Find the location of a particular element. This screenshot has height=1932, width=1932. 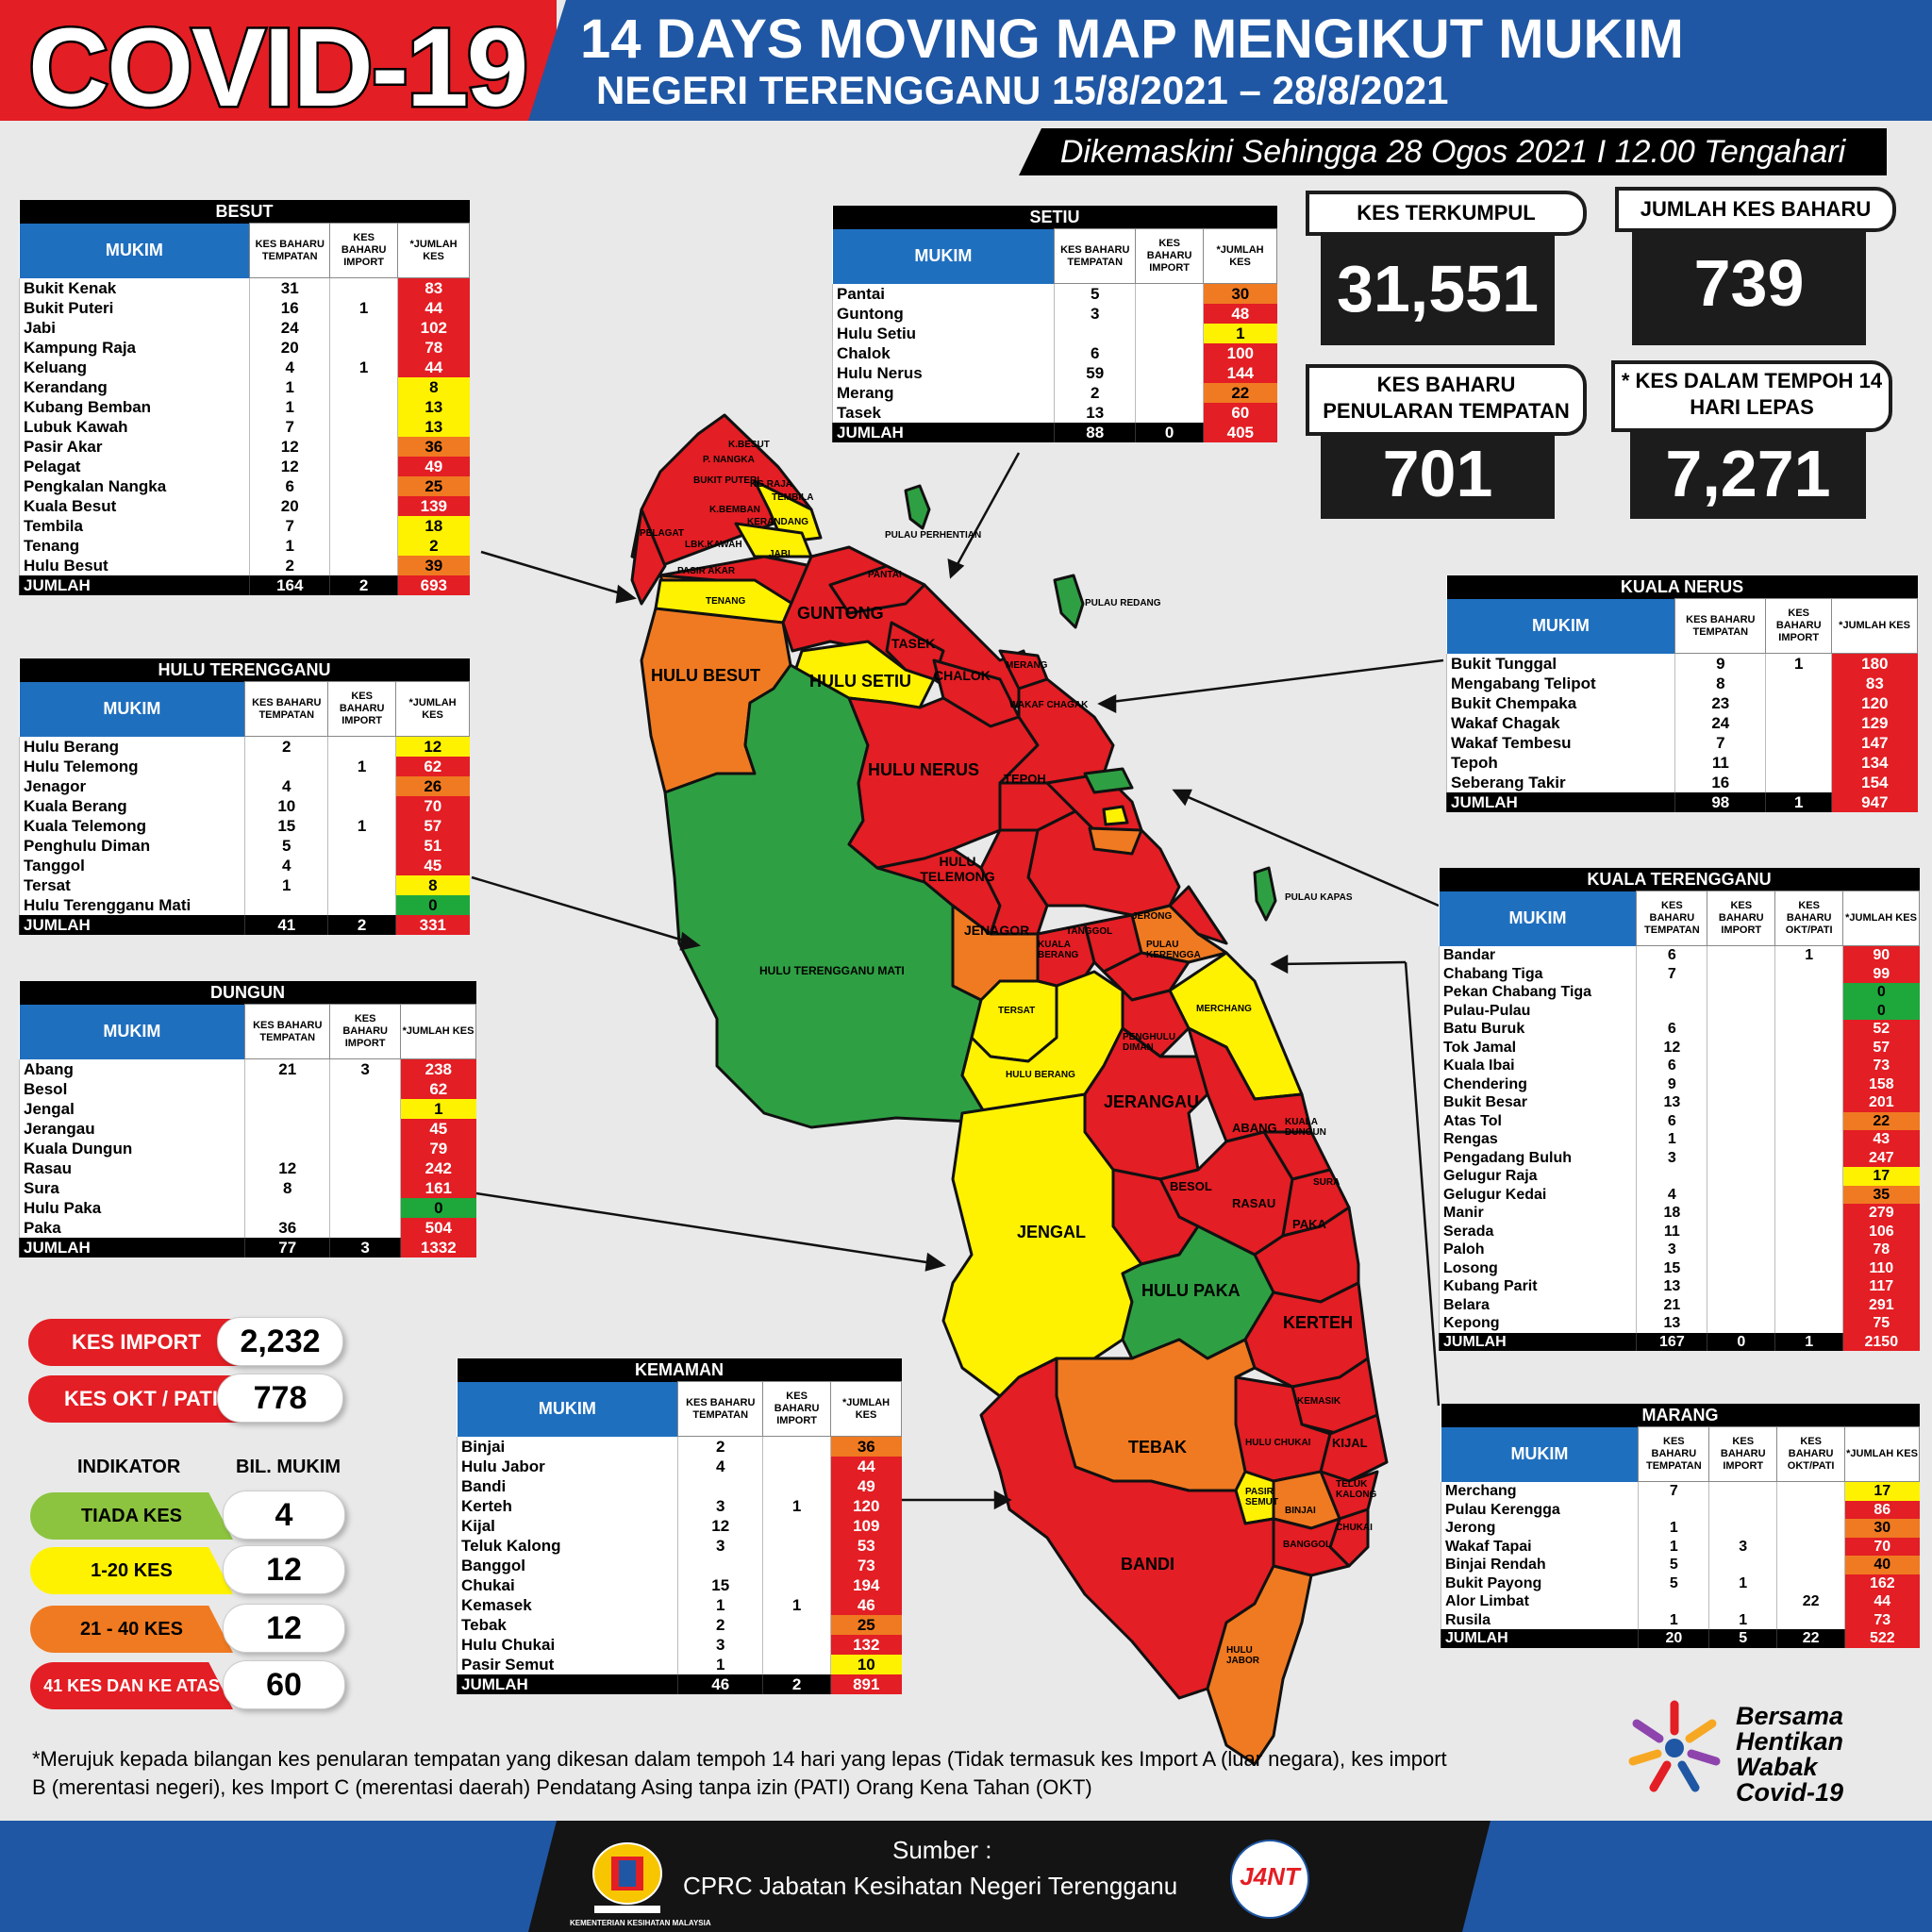

map-label-pantai: PANTAI is located at coordinates (885, 575).